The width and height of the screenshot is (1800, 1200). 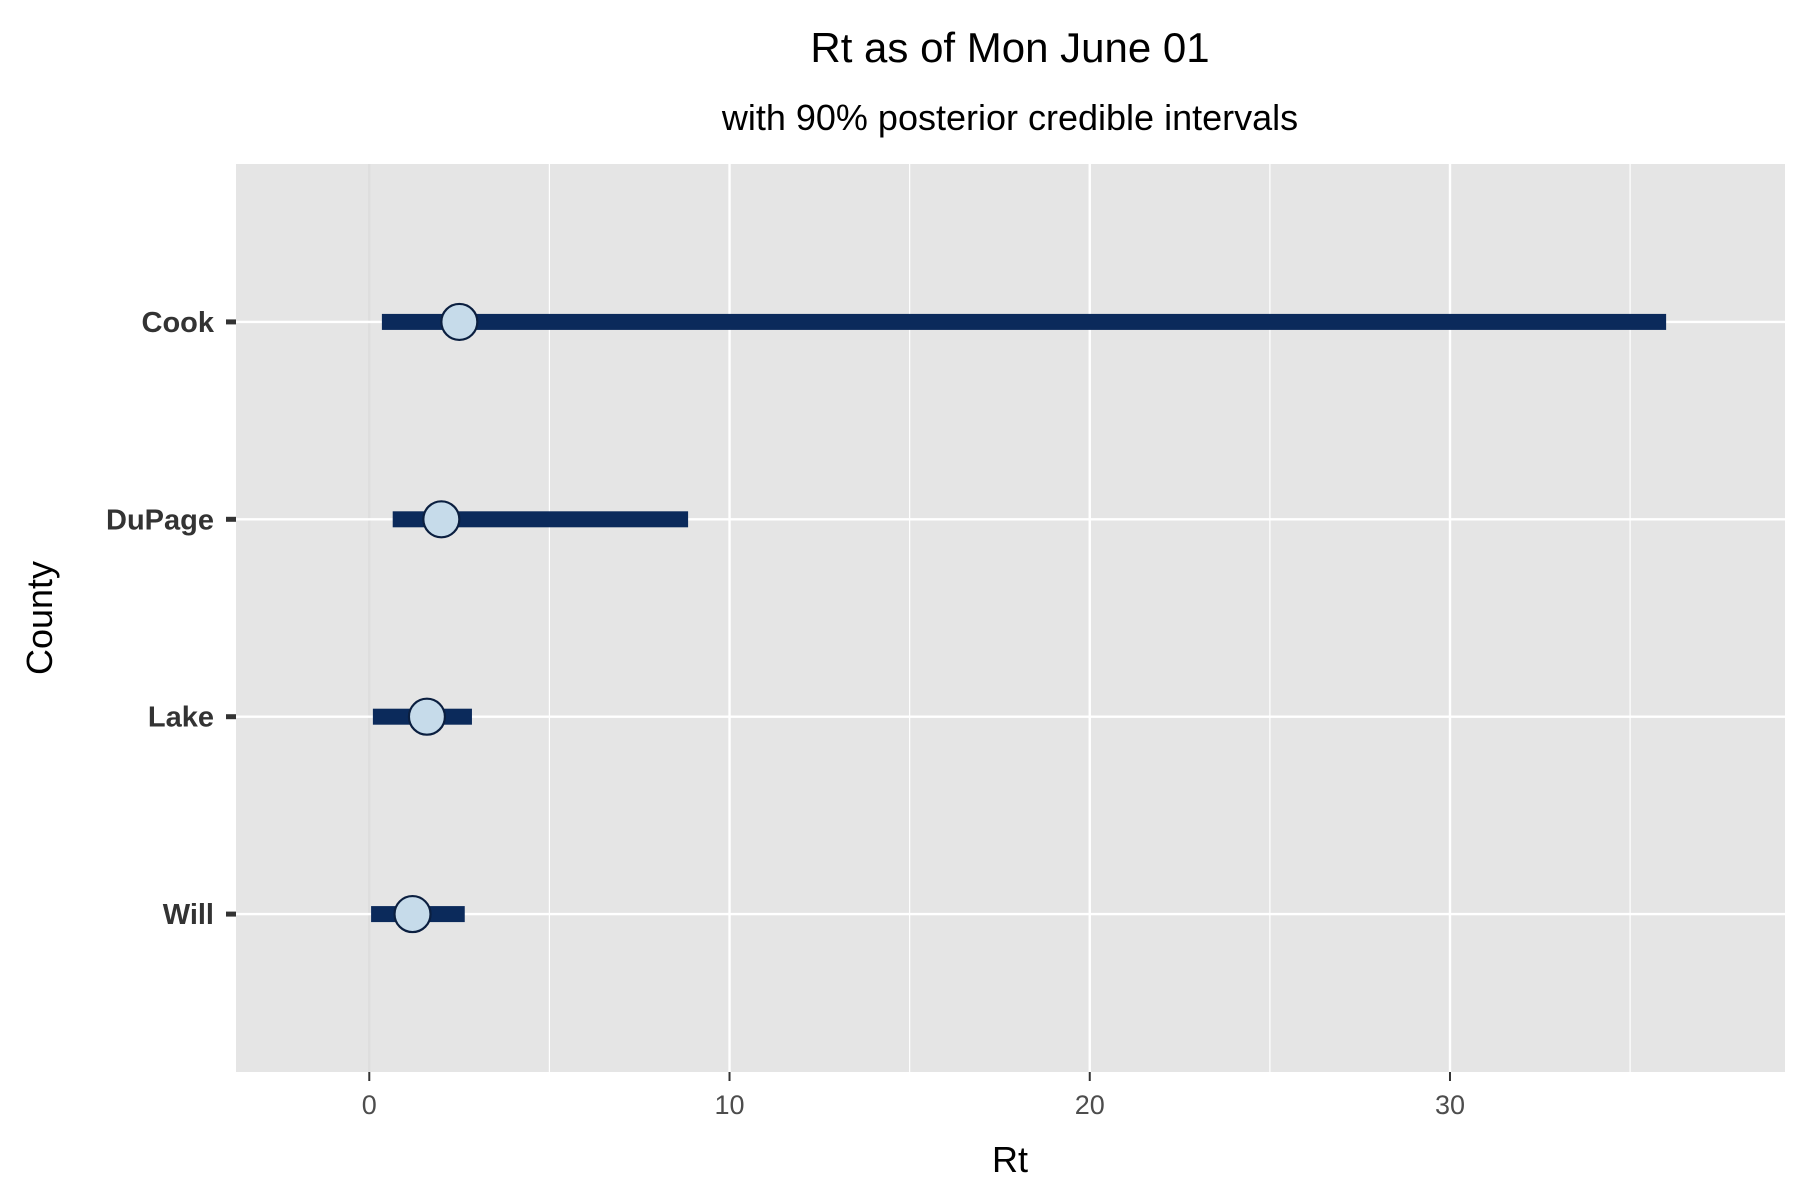 What do you see at coordinates (1024, 321) in the screenshot?
I see `interval-cook` at bounding box center [1024, 321].